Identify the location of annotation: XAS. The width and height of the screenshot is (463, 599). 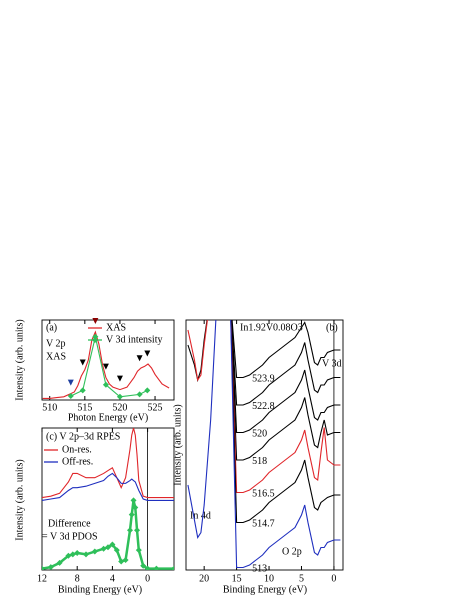
(56, 356).